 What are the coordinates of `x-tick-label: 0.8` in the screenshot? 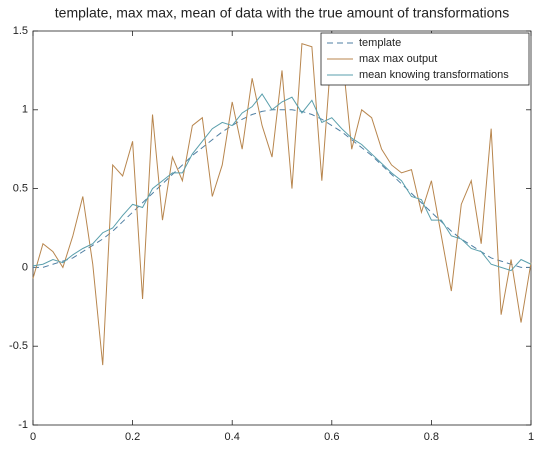 It's located at (431, 437).